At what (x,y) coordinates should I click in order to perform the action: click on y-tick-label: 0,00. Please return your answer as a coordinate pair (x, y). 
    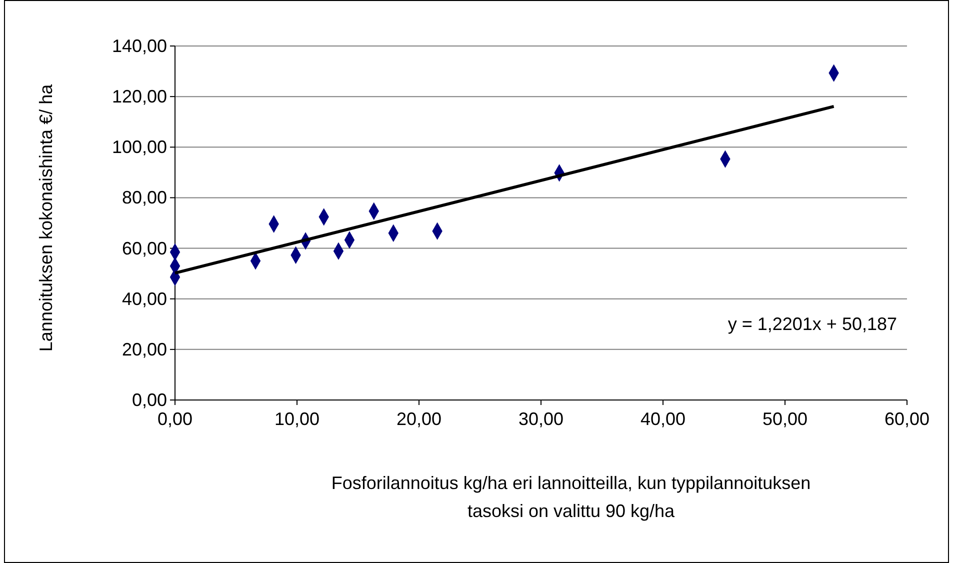
    Looking at the image, I should click on (149, 400).